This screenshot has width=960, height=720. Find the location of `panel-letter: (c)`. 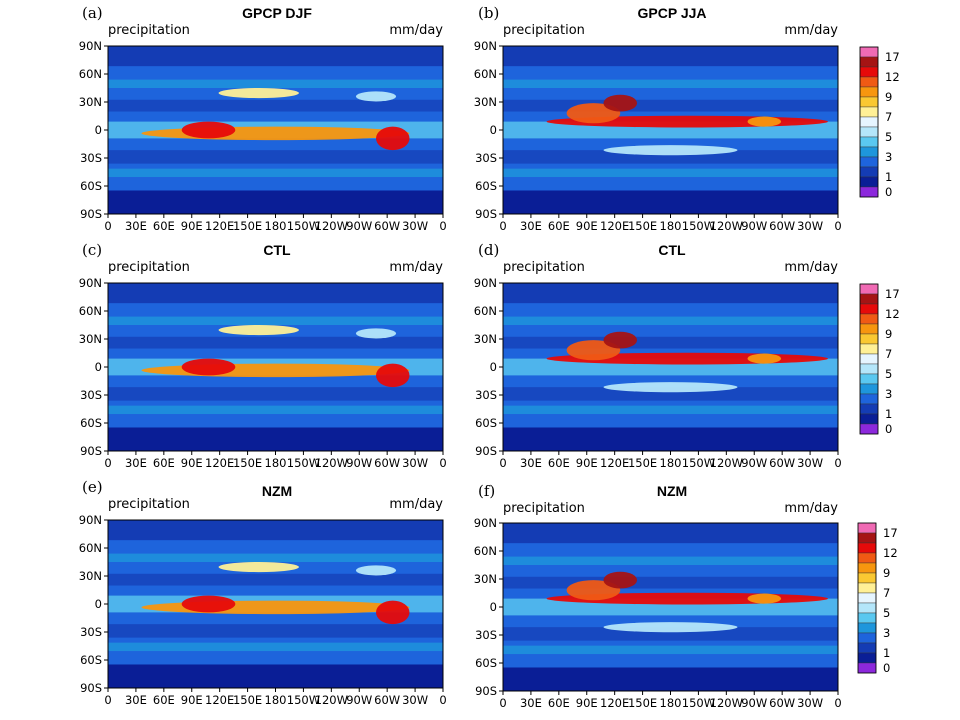

panel-letter: (c) is located at coordinates (92, 250).